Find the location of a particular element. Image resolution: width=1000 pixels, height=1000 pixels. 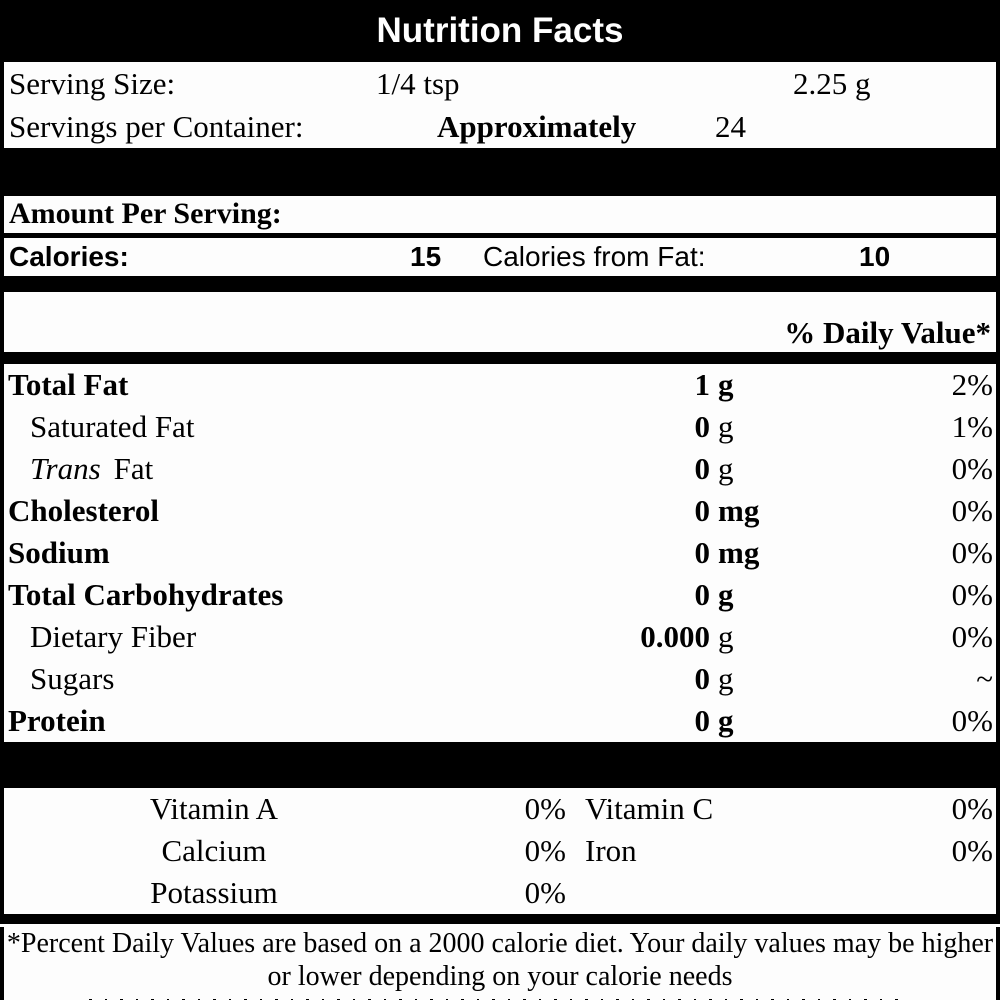

serving-size-weight: 2.25 g is located at coordinates (832, 83).